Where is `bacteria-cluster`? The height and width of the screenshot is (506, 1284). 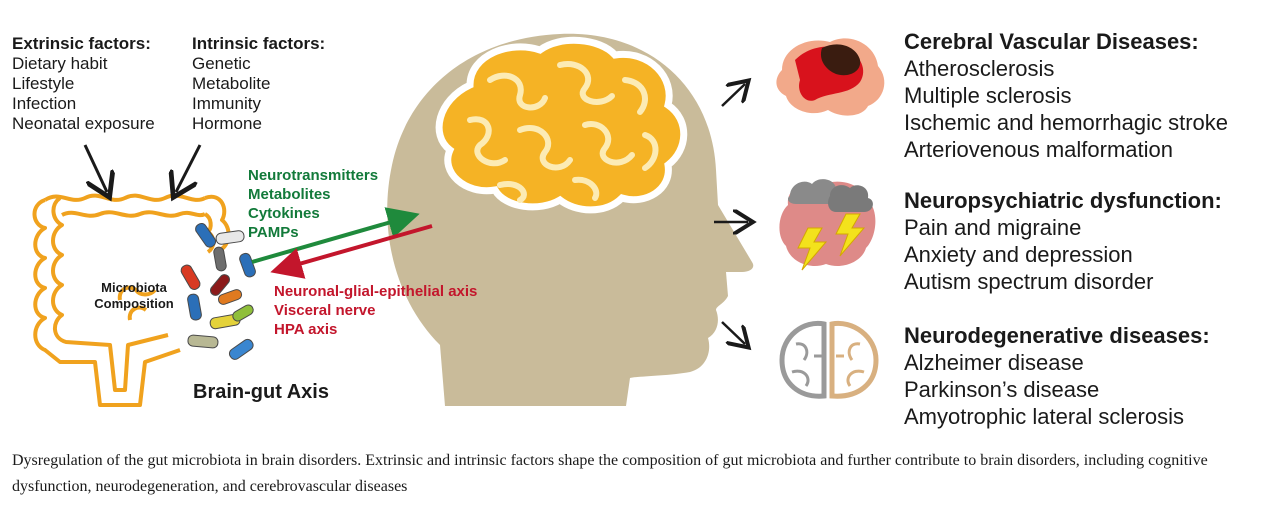 bacteria-cluster is located at coordinates (218, 291).